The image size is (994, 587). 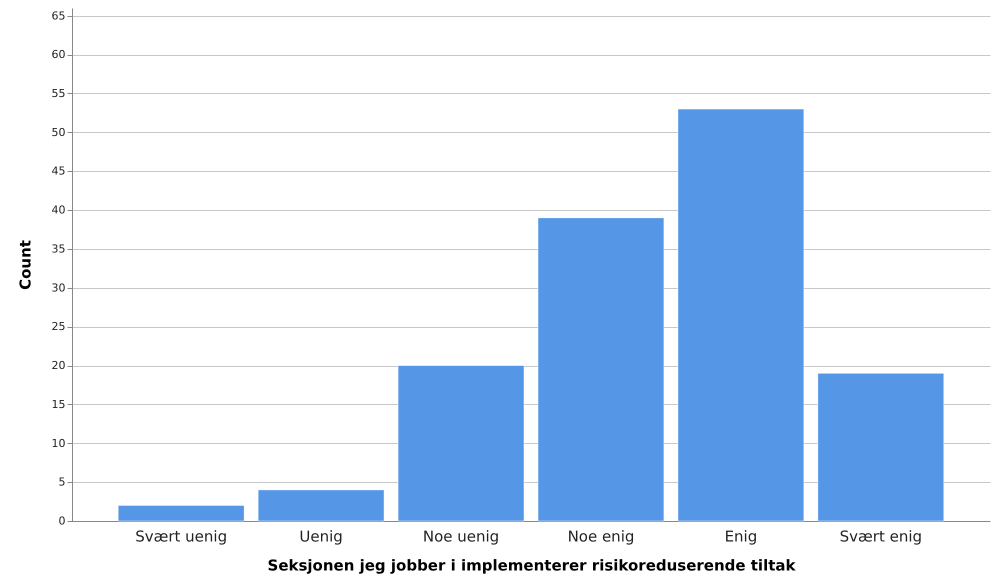 What do you see at coordinates (461, 537) in the screenshot?
I see `x-tick-label: Noe uenig` at bounding box center [461, 537].